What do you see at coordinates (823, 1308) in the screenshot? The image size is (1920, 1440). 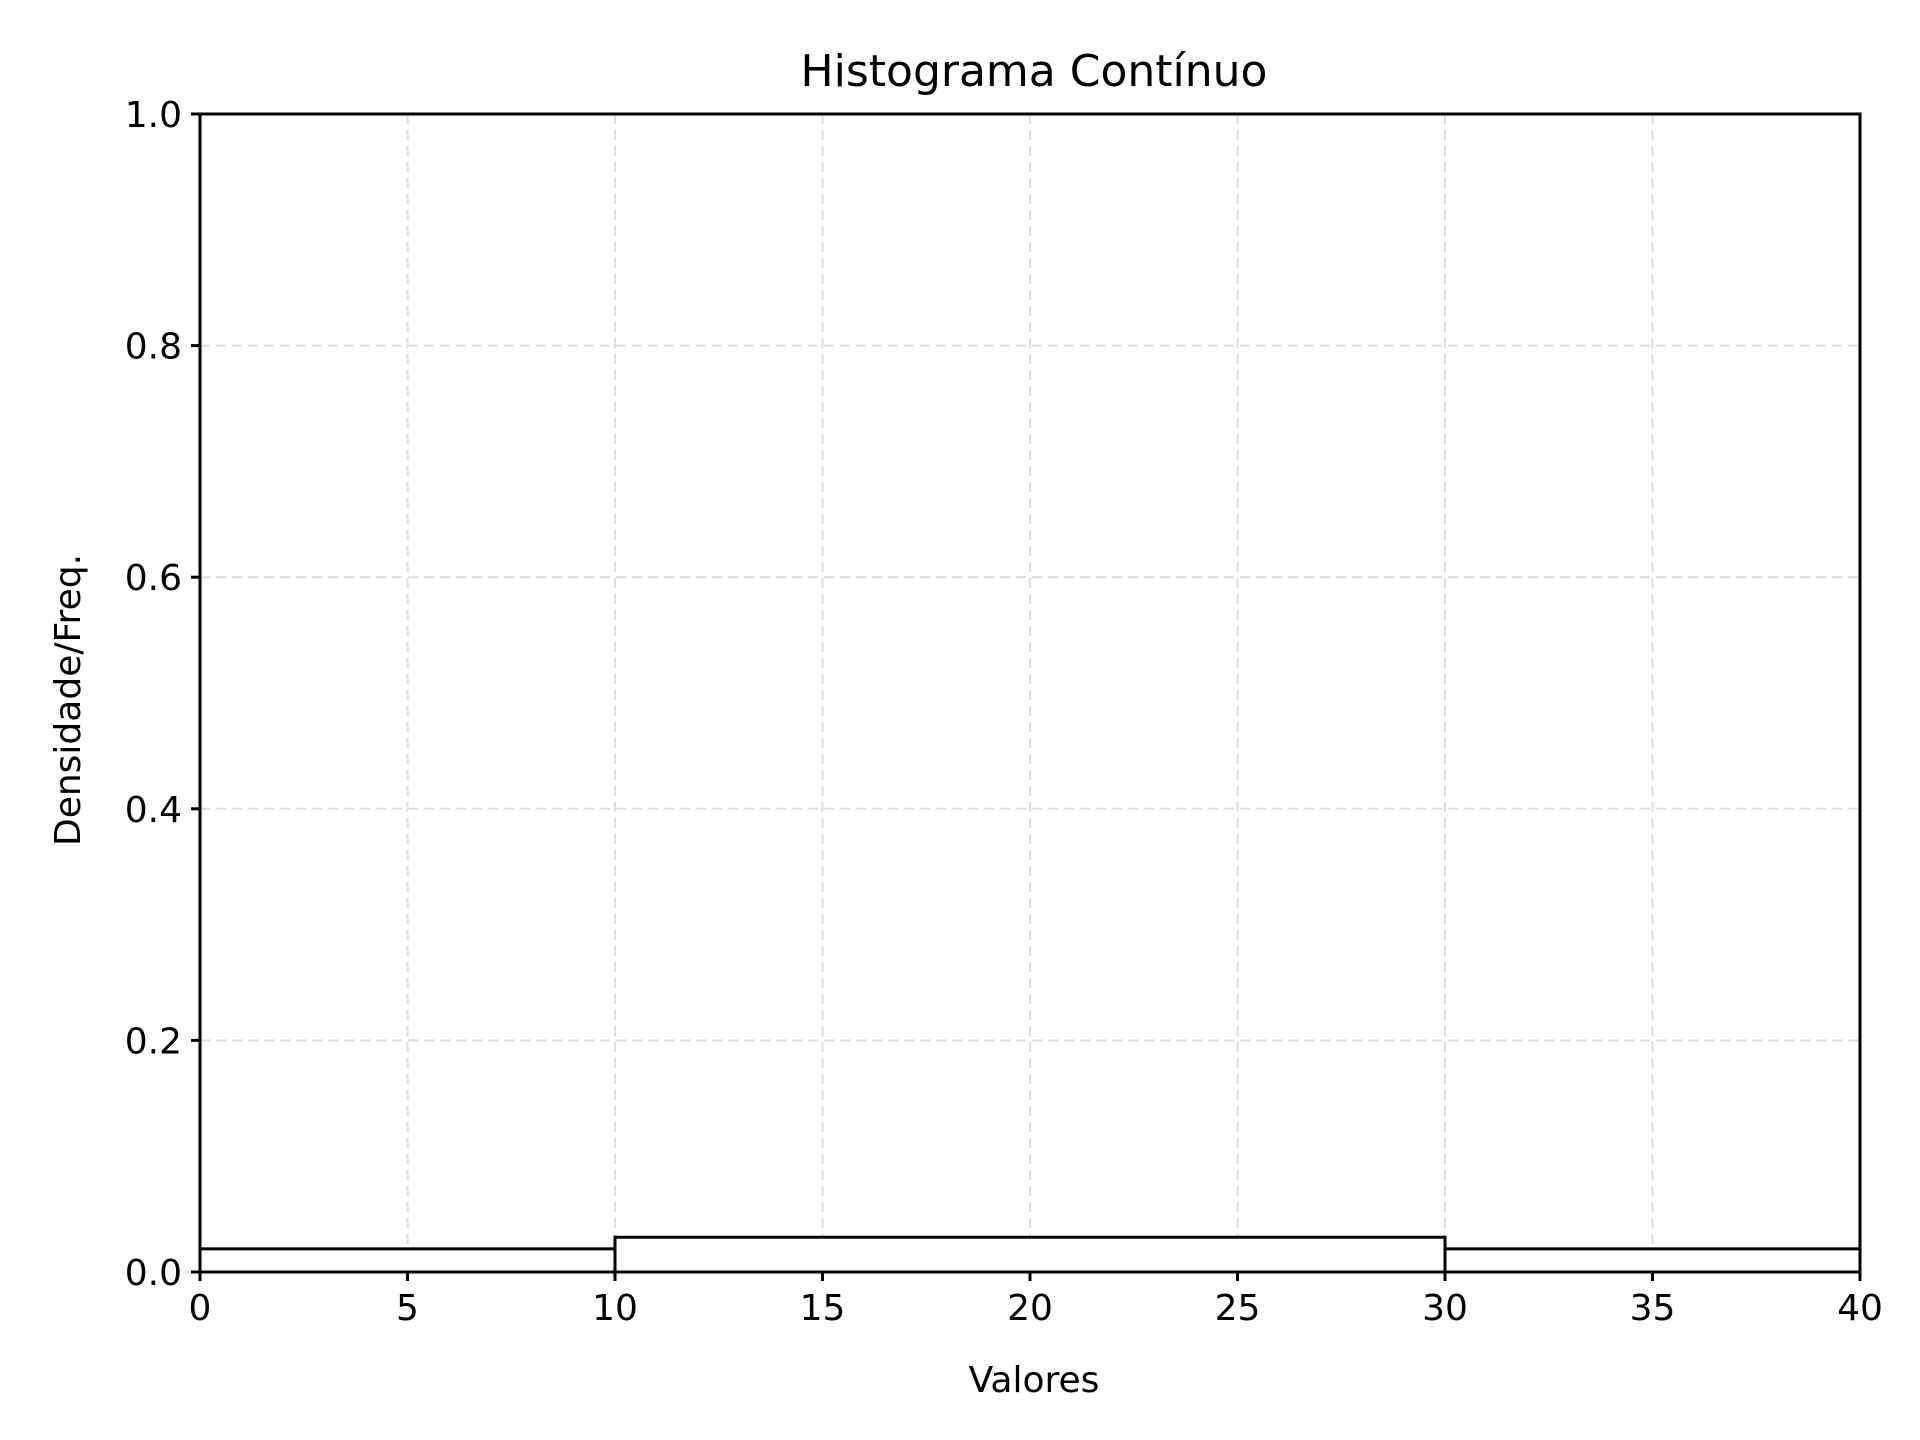 I see `x-tick-label: 15` at bounding box center [823, 1308].